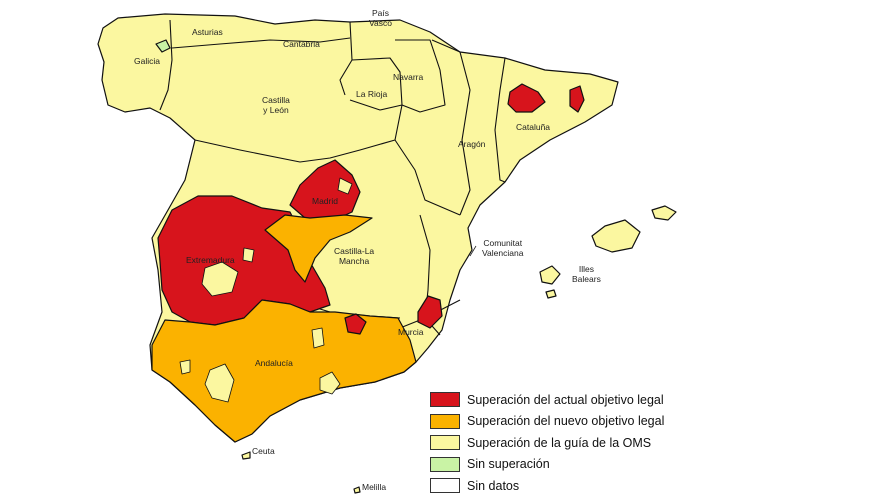 Image resolution: width=880 pixels, height=498 pixels. Describe the element at coordinates (565, 399) in the screenshot. I see `legend-label: Superación del actual objetivo legal` at that location.